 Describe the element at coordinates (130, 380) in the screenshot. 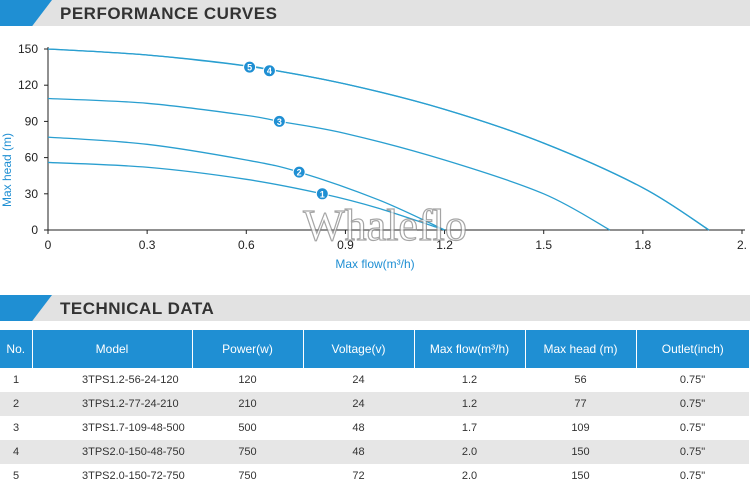

I see `cell-model: 3TPS1.2-56-24-120` at that location.